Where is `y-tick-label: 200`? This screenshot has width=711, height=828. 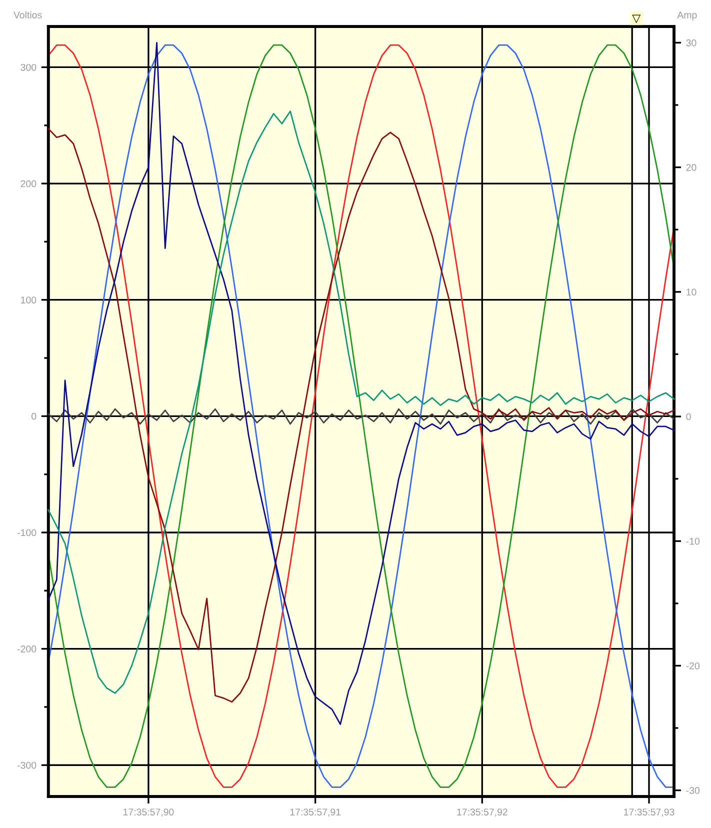
y-tick-label: 200 is located at coordinates (28, 184).